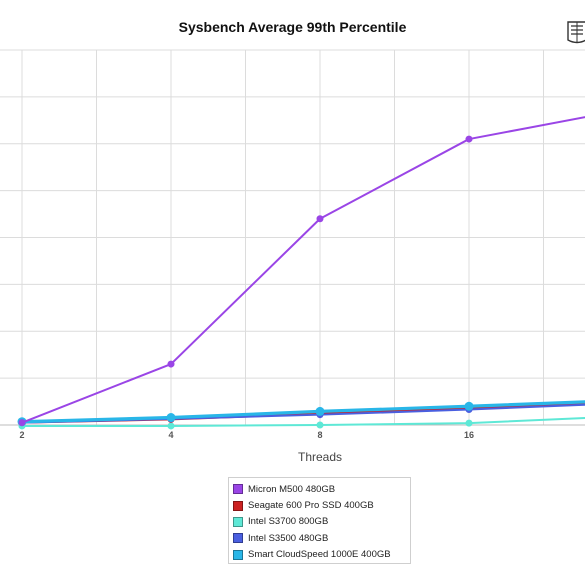 Image resolution: width=585 pixels, height=585 pixels. I want to click on legend-label: Intel S3500 480GB, so click(288, 538).